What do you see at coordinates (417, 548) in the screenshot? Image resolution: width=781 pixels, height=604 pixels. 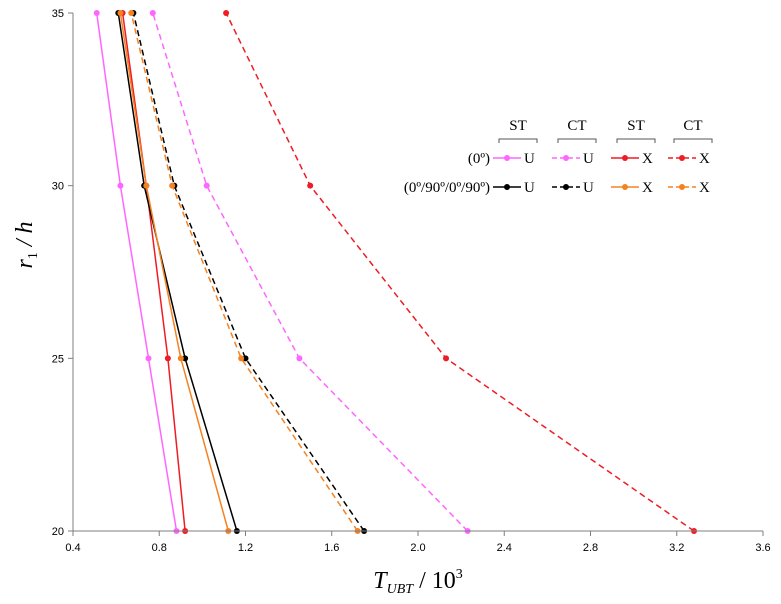 I see `x-tick-label: 2.0` at bounding box center [417, 548].